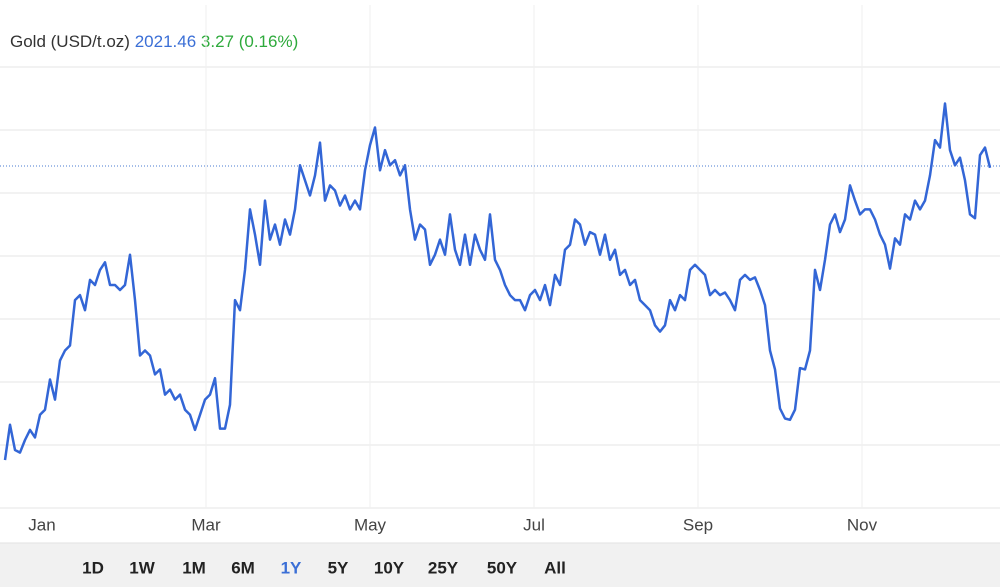  I want to click on range-button: 1D, so click(93, 567).